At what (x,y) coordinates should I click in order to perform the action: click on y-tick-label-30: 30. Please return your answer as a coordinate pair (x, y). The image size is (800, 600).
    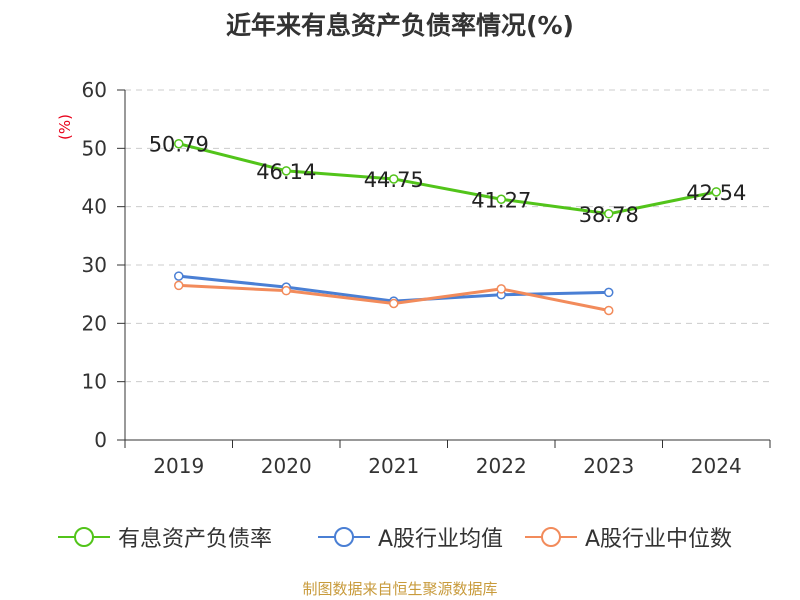
    Looking at the image, I should click on (94, 265).